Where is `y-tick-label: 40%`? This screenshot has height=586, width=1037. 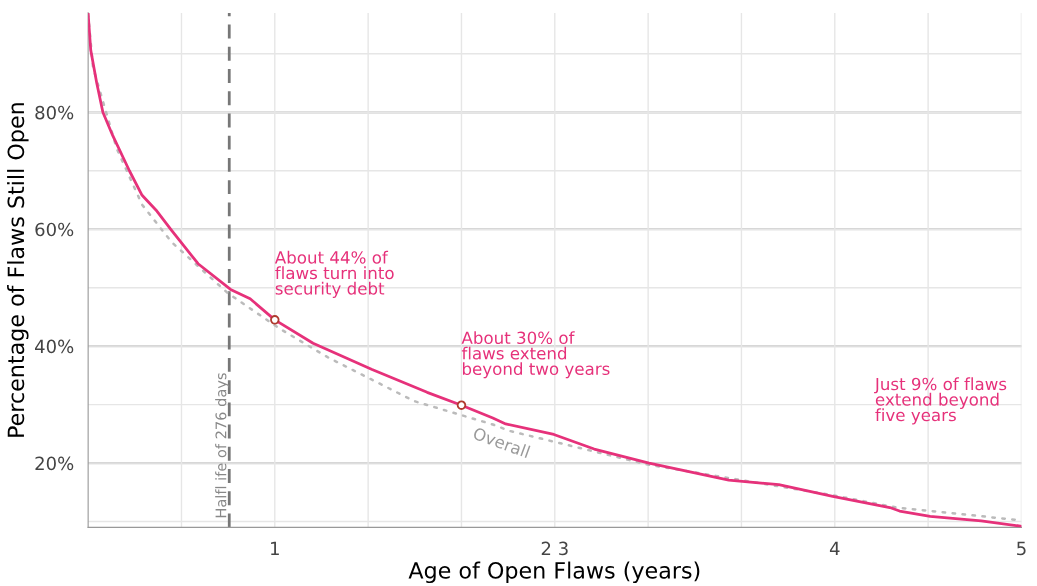
y-tick-label: 40% is located at coordinates (54, 346).